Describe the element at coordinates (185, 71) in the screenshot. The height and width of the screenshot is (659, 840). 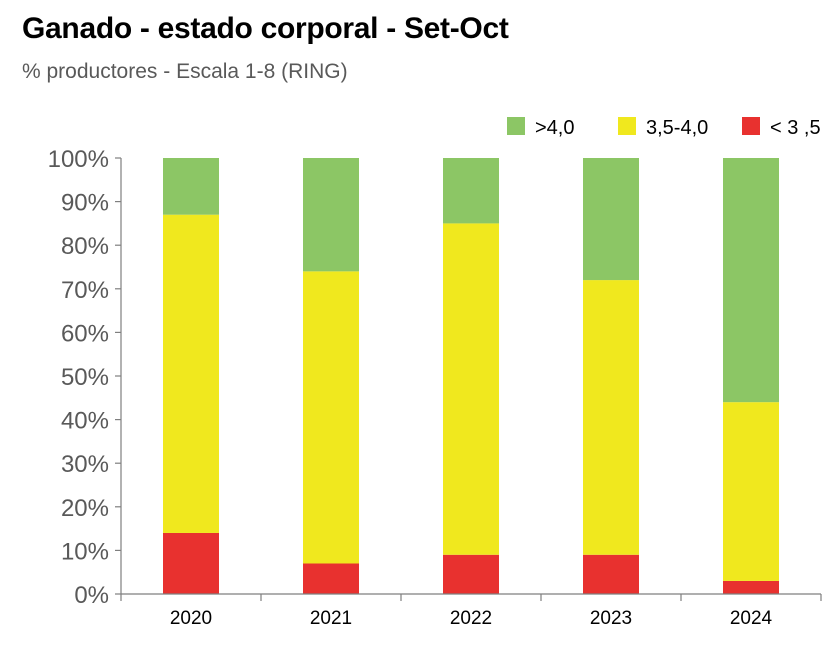
I see `chart-subtitle: % productores - Escala 1-8 (RING)` at that location.